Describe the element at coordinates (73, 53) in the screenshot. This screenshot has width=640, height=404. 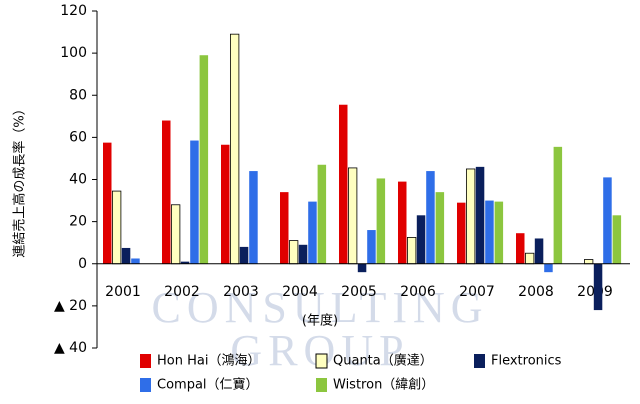
I see `y-tick-label: 100` at that location.